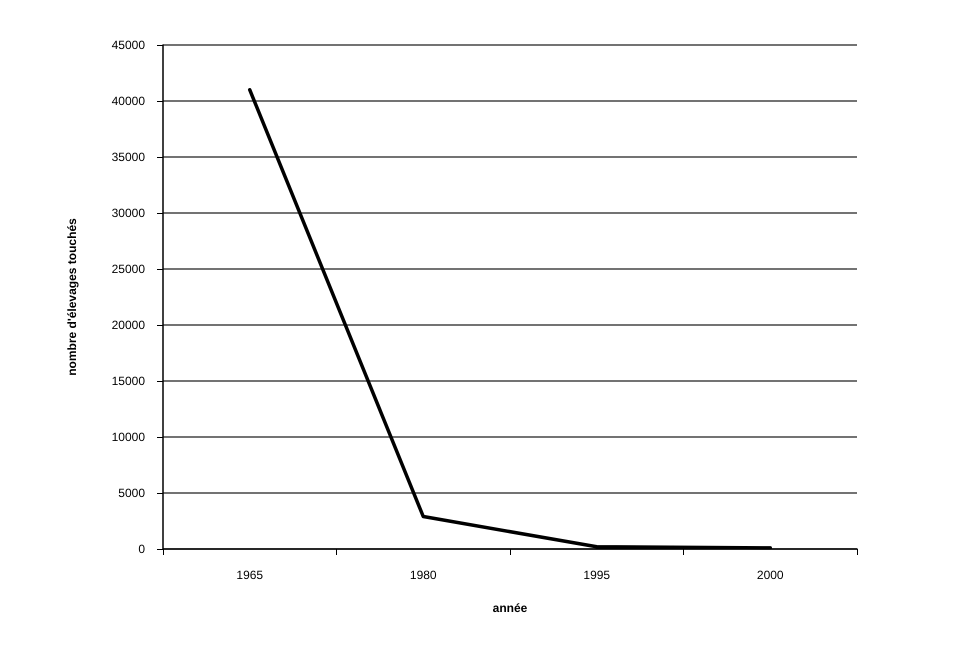 The width and height of the screenshot is (970, 656). I want to click on y-axis-title: nombre d'élevages touchés, so click(72, 297).